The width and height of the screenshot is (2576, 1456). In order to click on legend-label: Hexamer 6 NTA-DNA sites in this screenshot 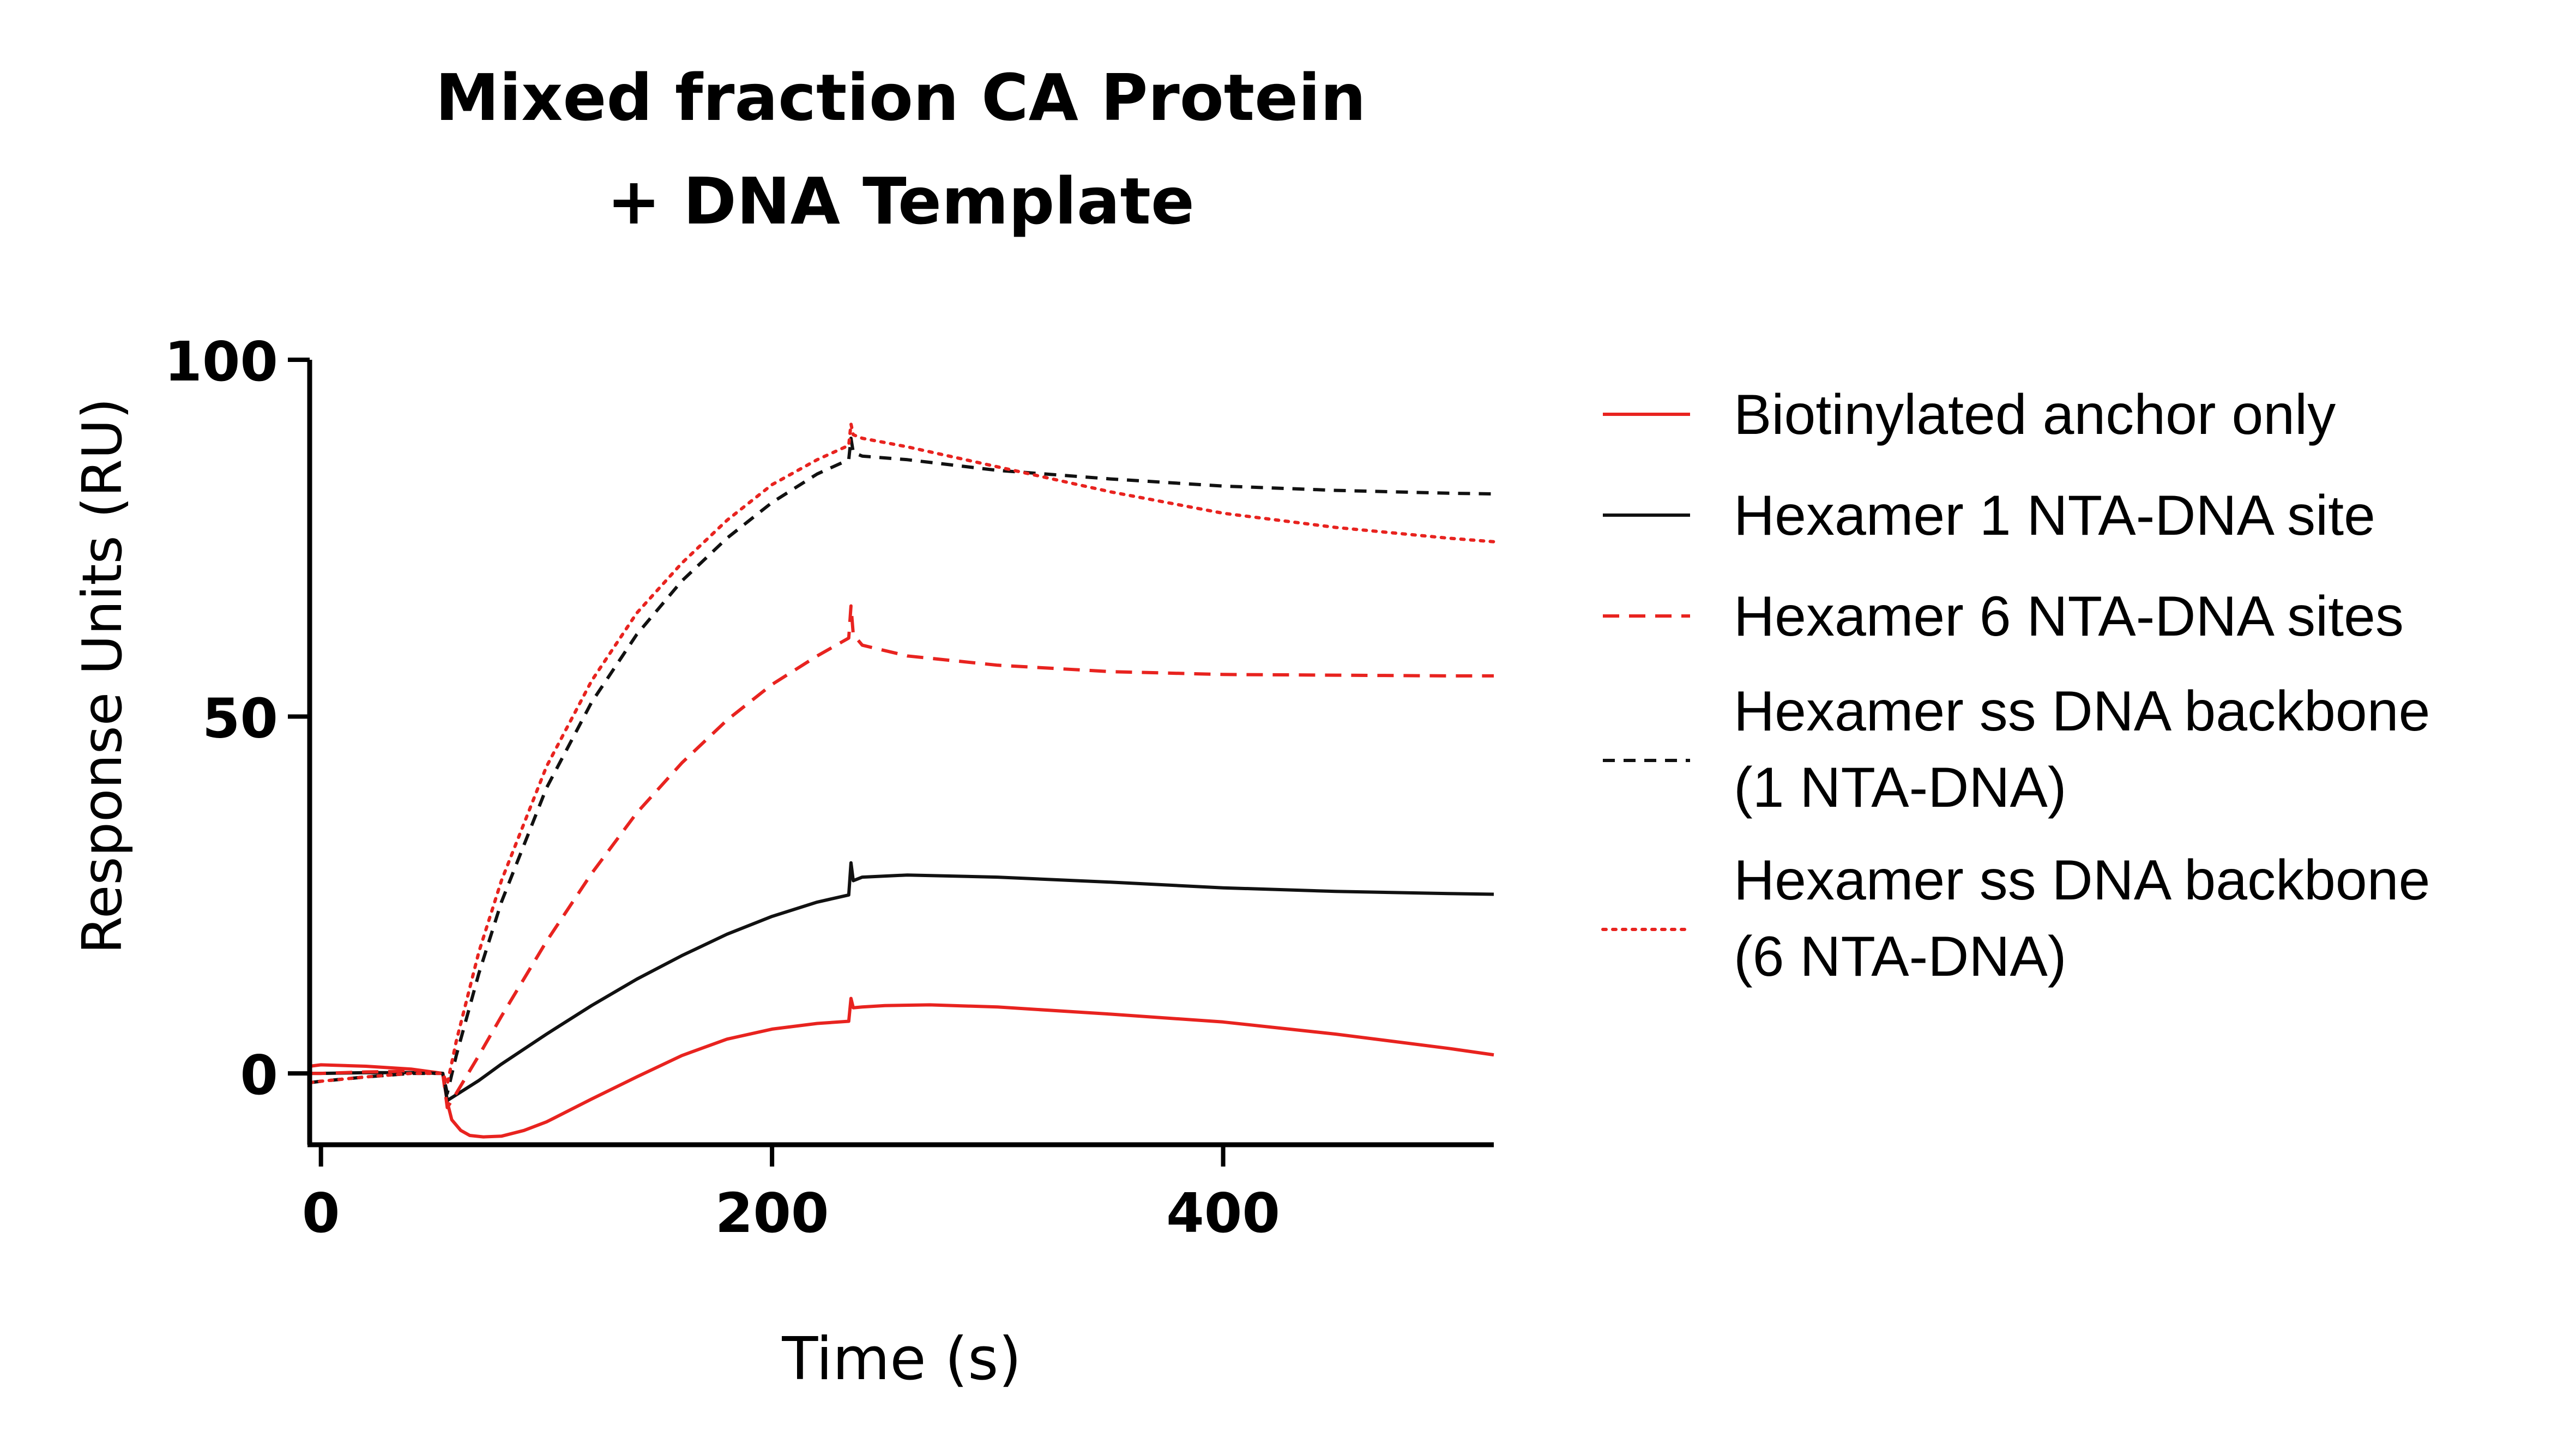, I will do `click(2069, 616)`.